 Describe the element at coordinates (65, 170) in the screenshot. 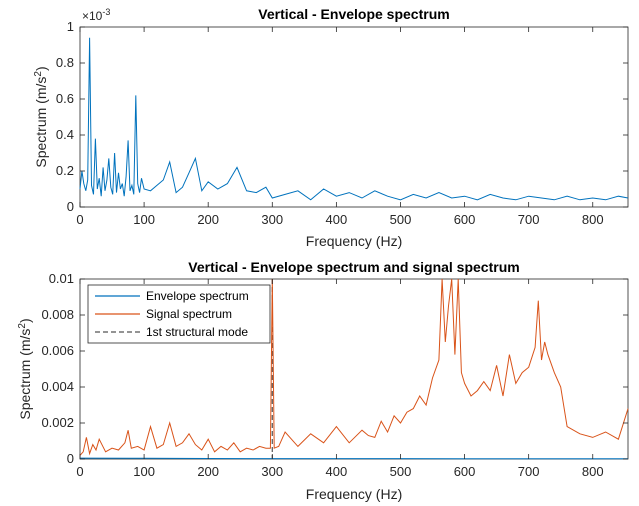

I see `chart-1-y-tick-label: 0.2` at that location.